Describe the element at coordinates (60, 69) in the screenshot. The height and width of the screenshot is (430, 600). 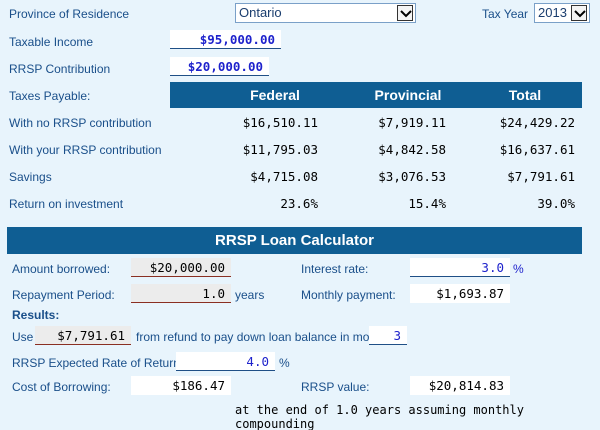
I see `rrsp-contribution-label: RRSP Contribution` at that location.